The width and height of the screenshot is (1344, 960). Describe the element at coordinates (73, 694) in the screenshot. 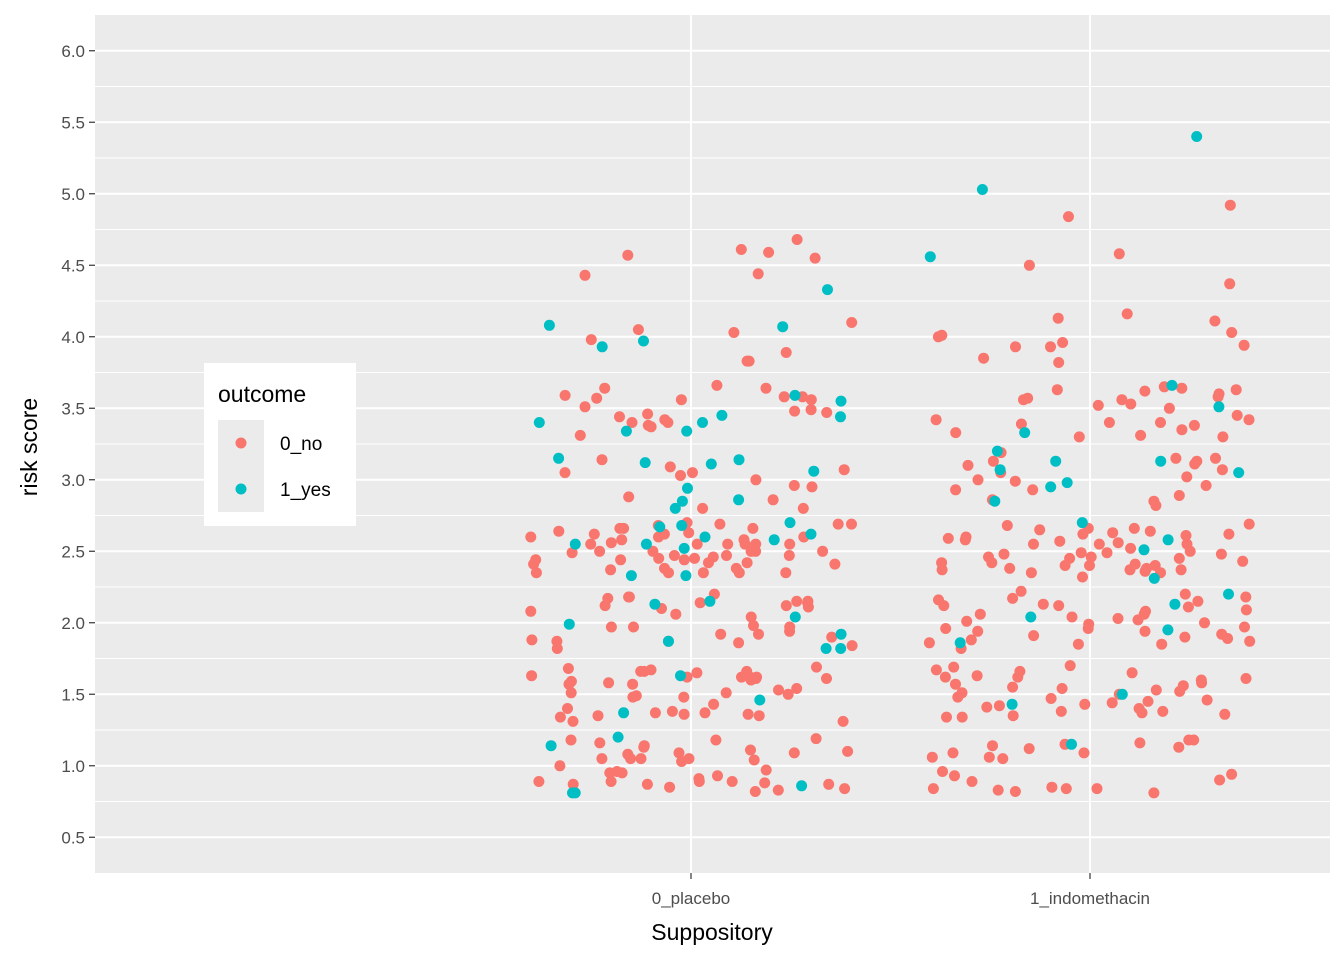

I see `y-tick-label: 1.5` at that location.